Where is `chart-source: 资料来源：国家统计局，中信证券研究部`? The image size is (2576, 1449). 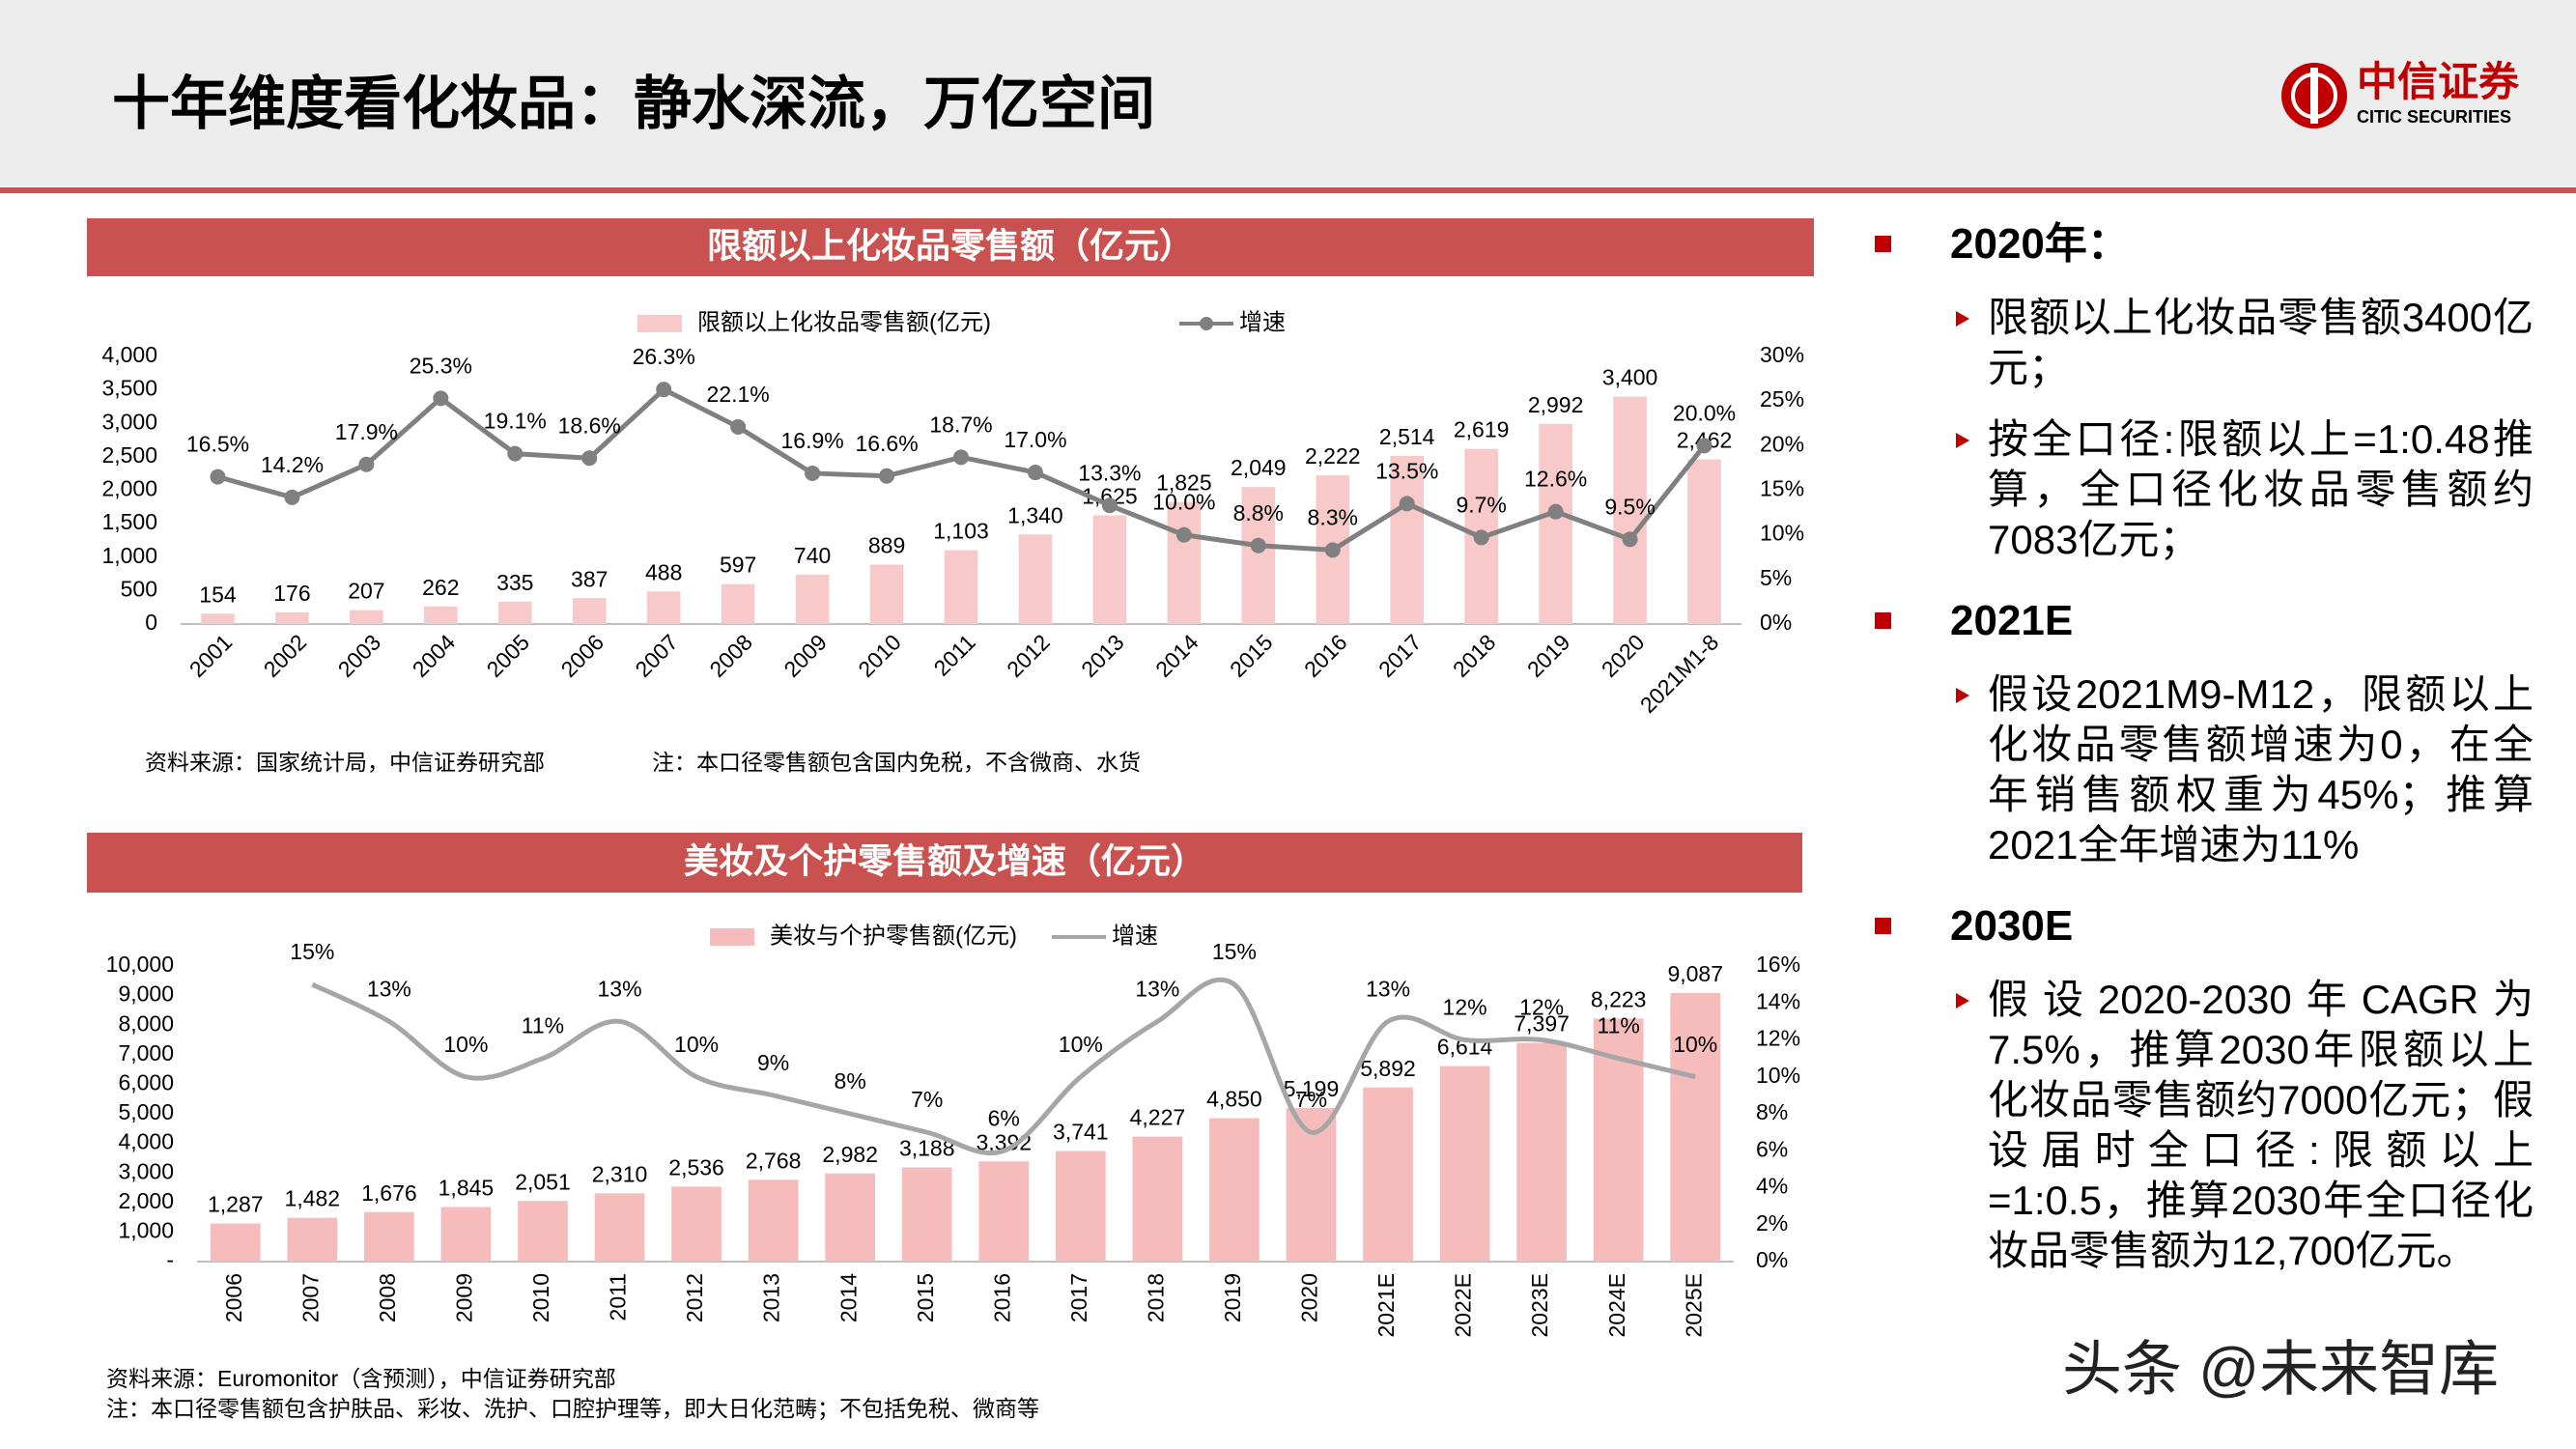 chart-source: 资料来源：国家统计局，中信证券研究部 is located at coordinates (345, 762).